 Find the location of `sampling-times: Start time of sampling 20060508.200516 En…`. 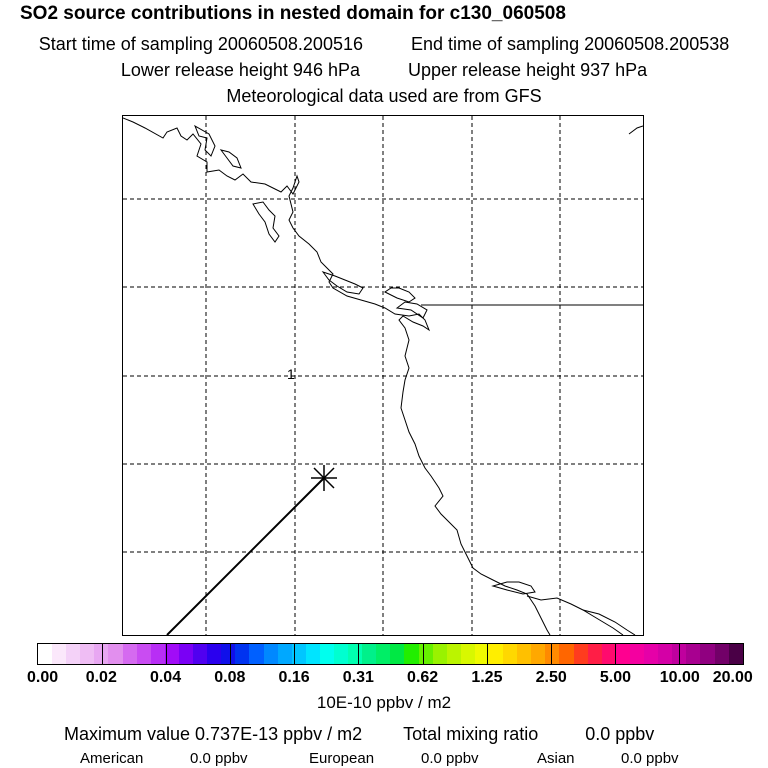

sampling-times: Start time of sampling 20060508.200516 En… is located at coordinates (384, 44).